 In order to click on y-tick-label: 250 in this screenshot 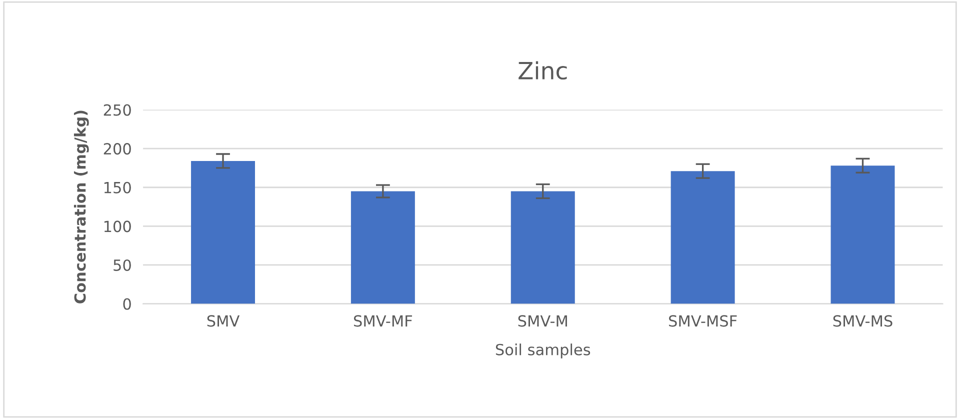, I will do `click(117, 110)`.